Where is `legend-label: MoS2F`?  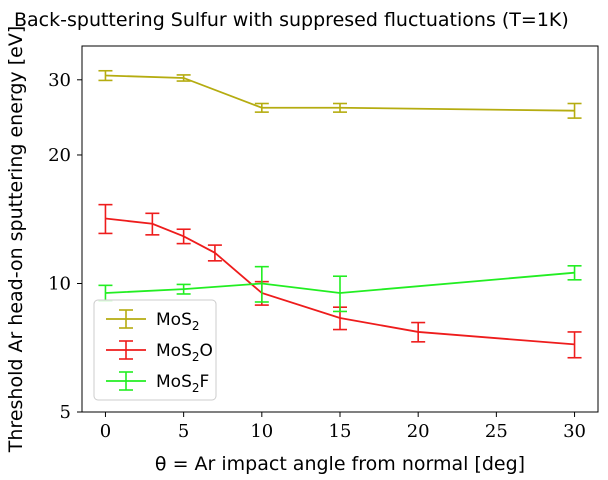 legend-label: MoS2F is located at coordinates (182, 383).